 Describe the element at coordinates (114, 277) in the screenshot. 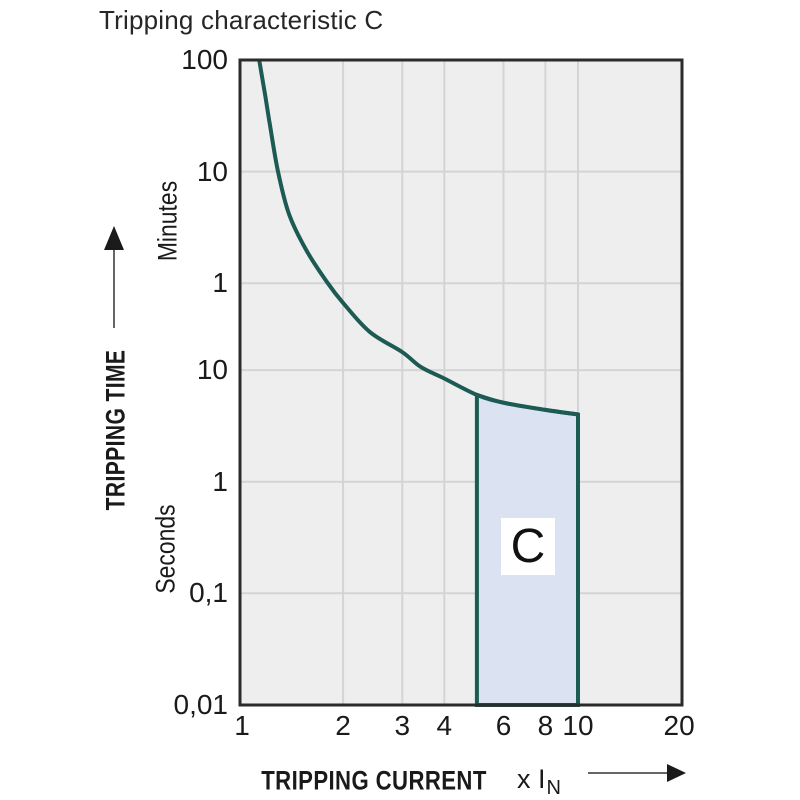

I see `y-axis-arrow-icon` at that location.